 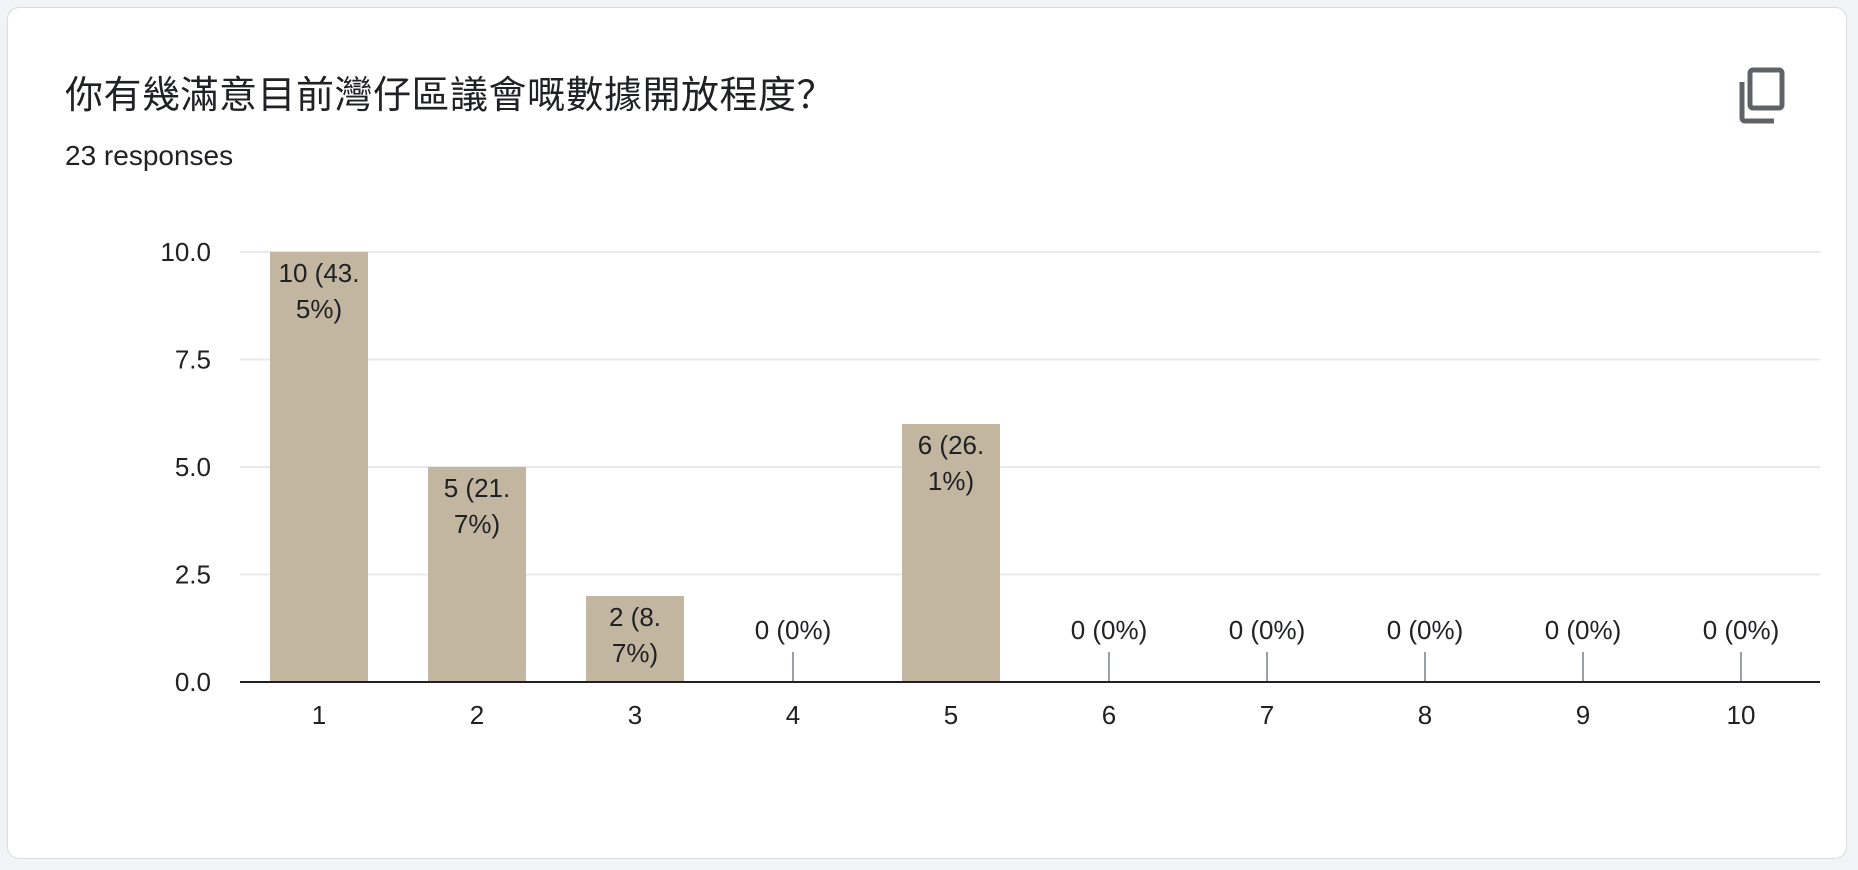 I want to click on x-tick-label: 6, so click(x=1109, y=715).